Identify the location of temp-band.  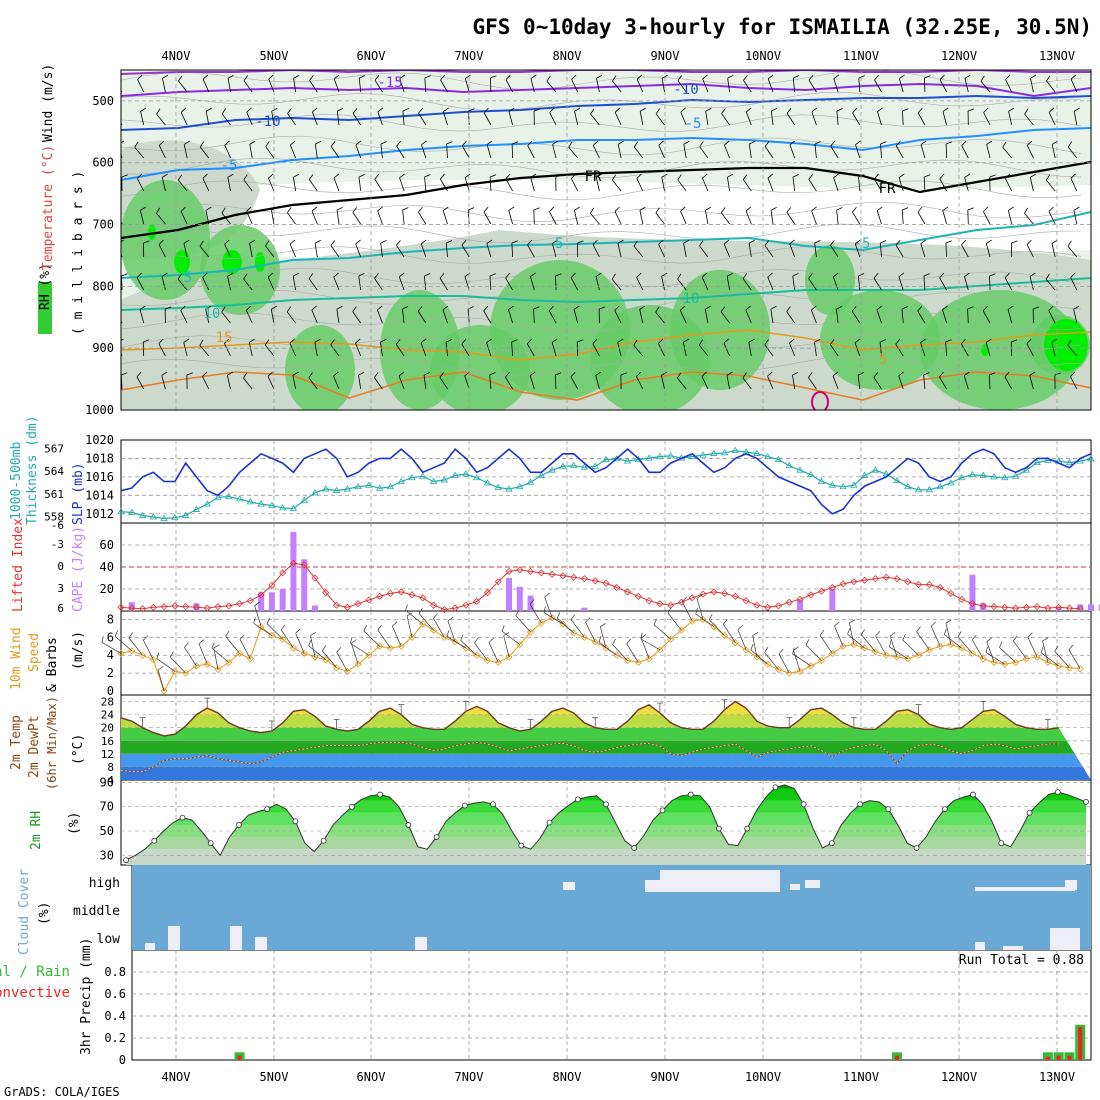
(606, 747).